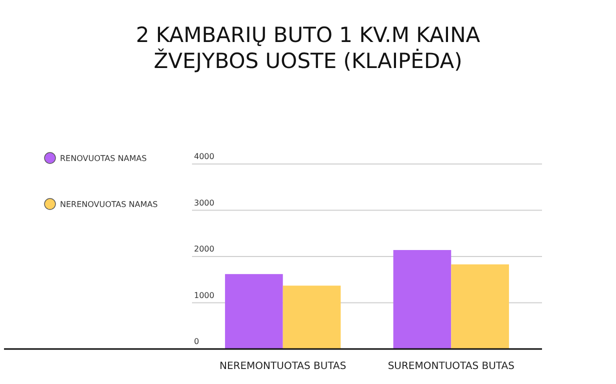 This screenshot has height=384, width=616. Describe the element at coordinates (451, 366) in the screenshot. I see `x-tick-label: SUREMONTUOTAS BUTAS` at that location.